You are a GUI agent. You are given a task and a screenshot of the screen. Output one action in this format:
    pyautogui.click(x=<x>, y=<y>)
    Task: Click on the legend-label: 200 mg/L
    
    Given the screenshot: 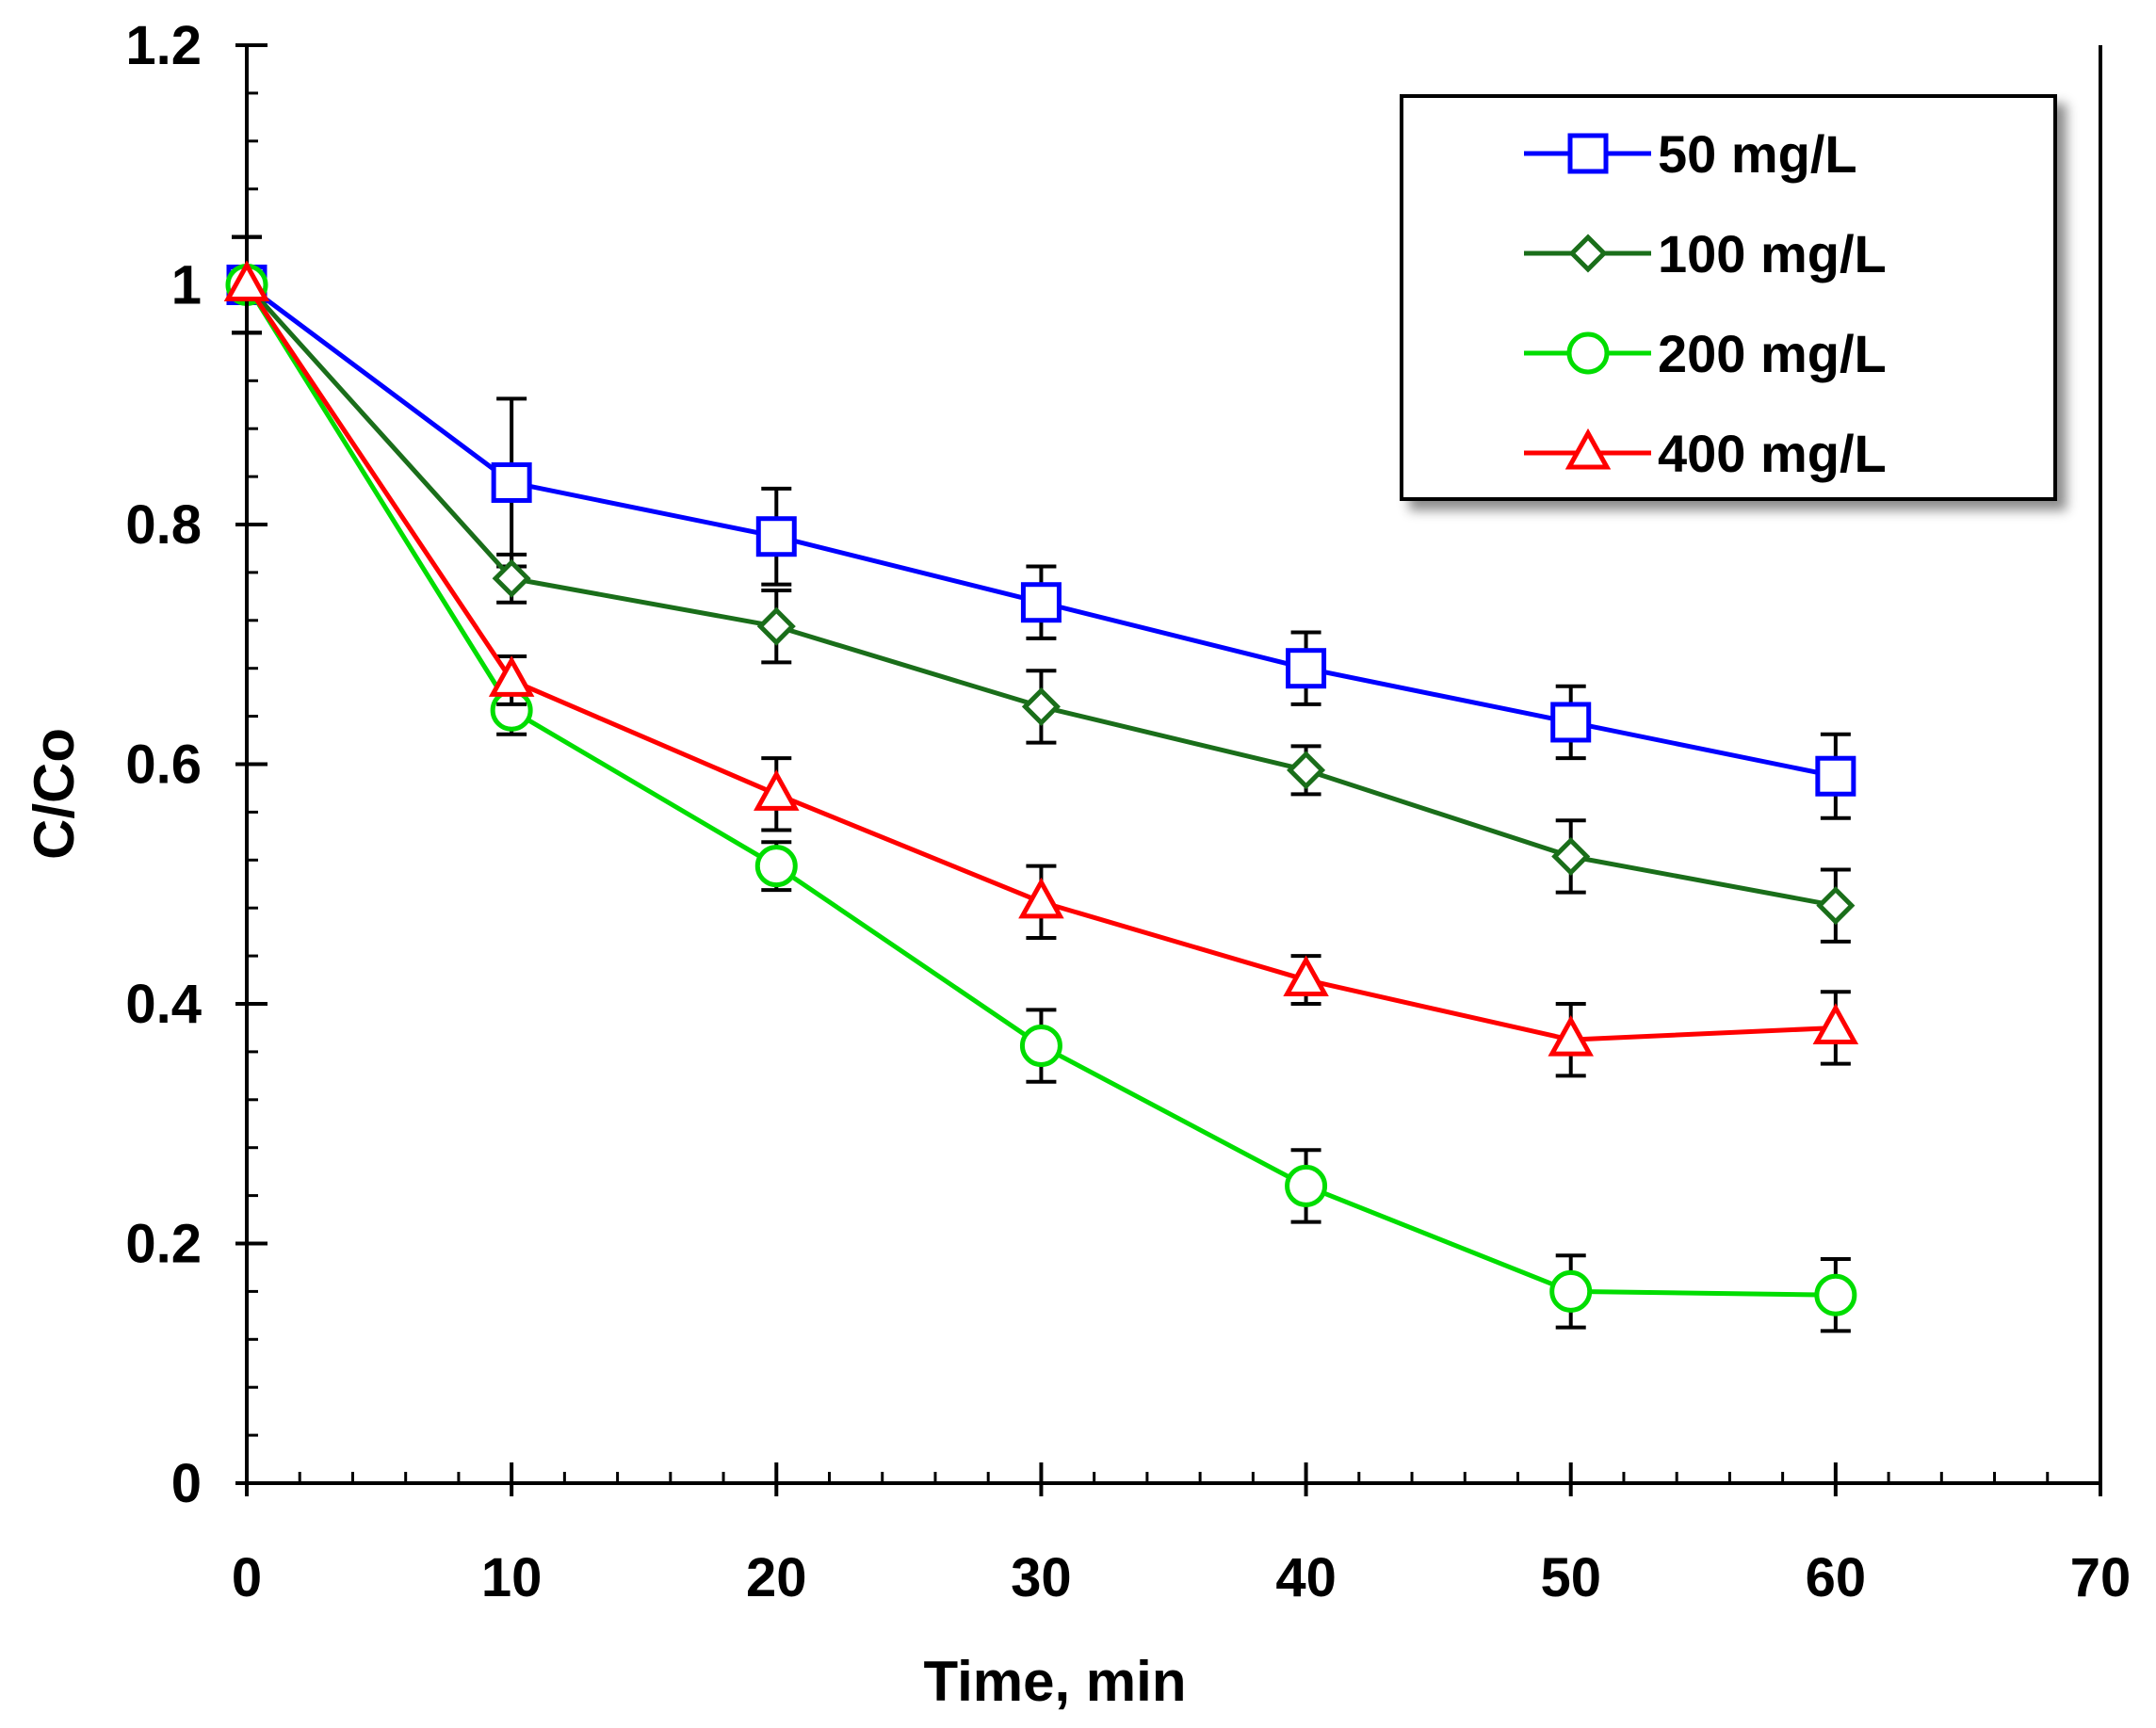 What is the action you would take?
    pyautogui.click(x=1773, y=354)
    